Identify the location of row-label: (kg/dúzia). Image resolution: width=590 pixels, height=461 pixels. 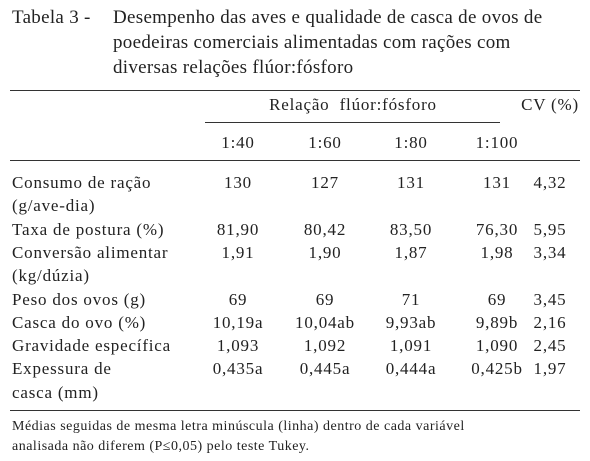
(51, 276).